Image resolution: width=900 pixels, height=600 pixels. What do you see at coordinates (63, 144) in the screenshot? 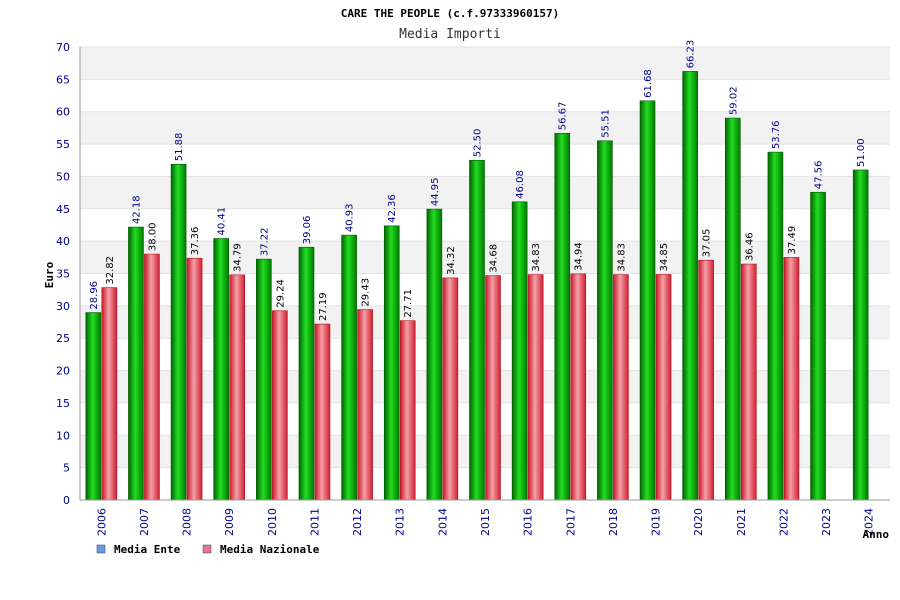
I see `y-tick-label: 55` at bounding box center [63, 144].